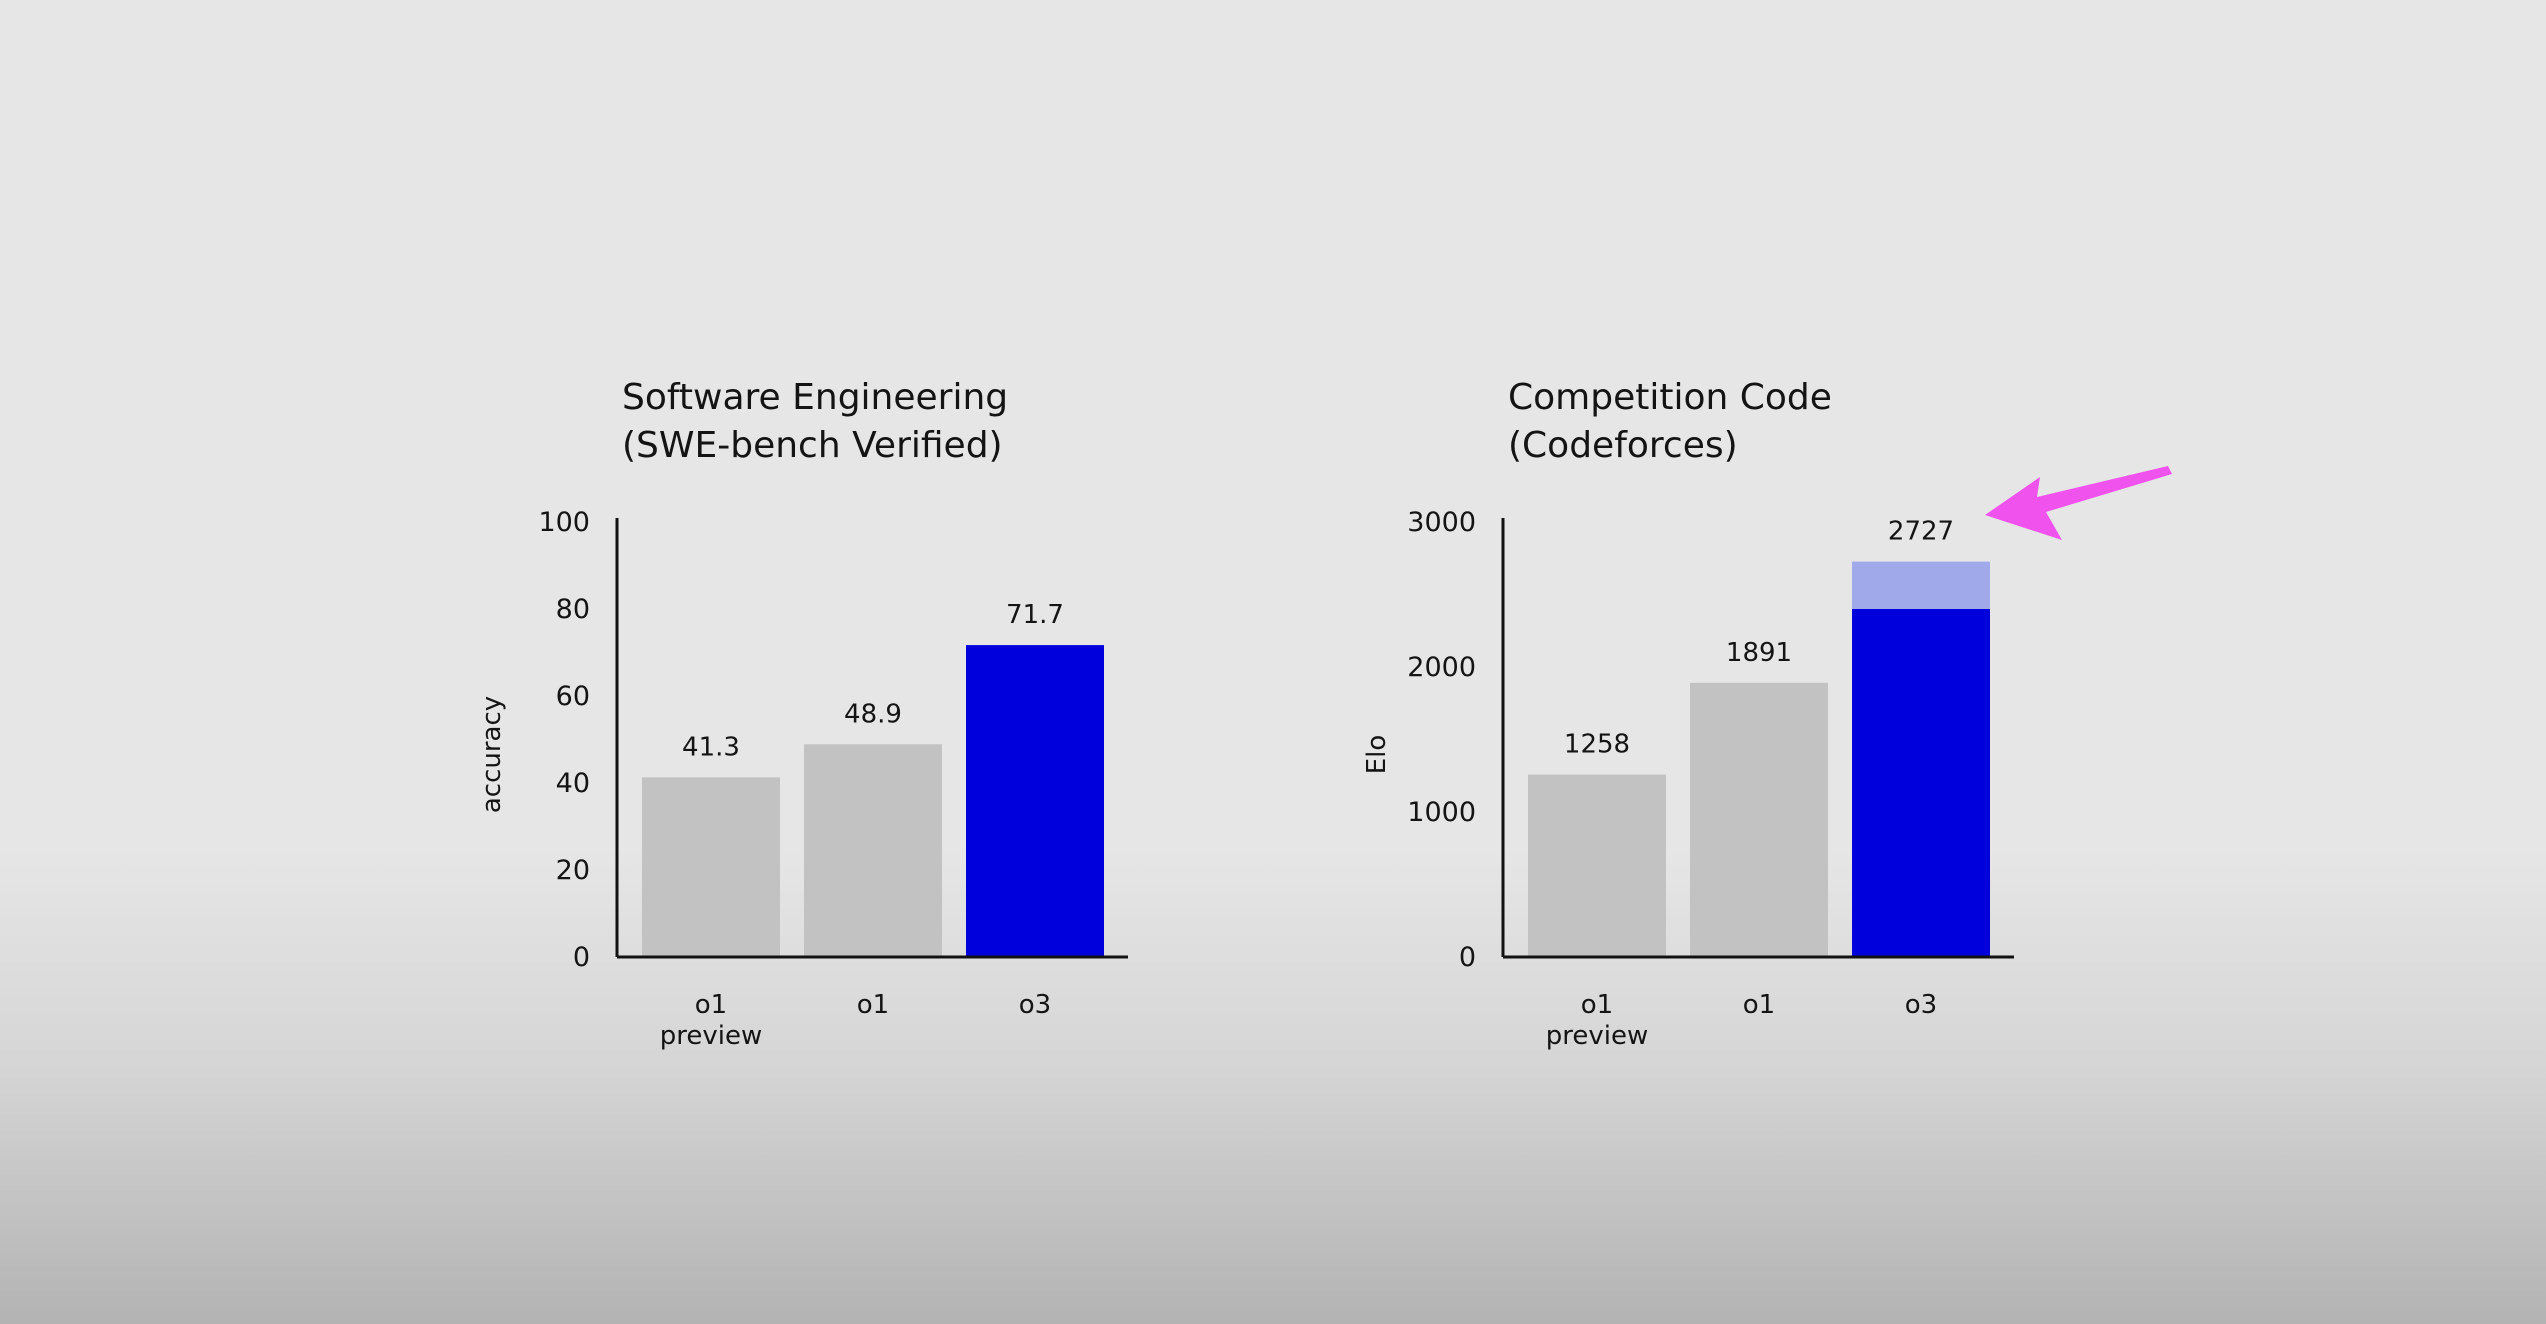  I want to click on y-tick-label: 100, so click(564, 522).